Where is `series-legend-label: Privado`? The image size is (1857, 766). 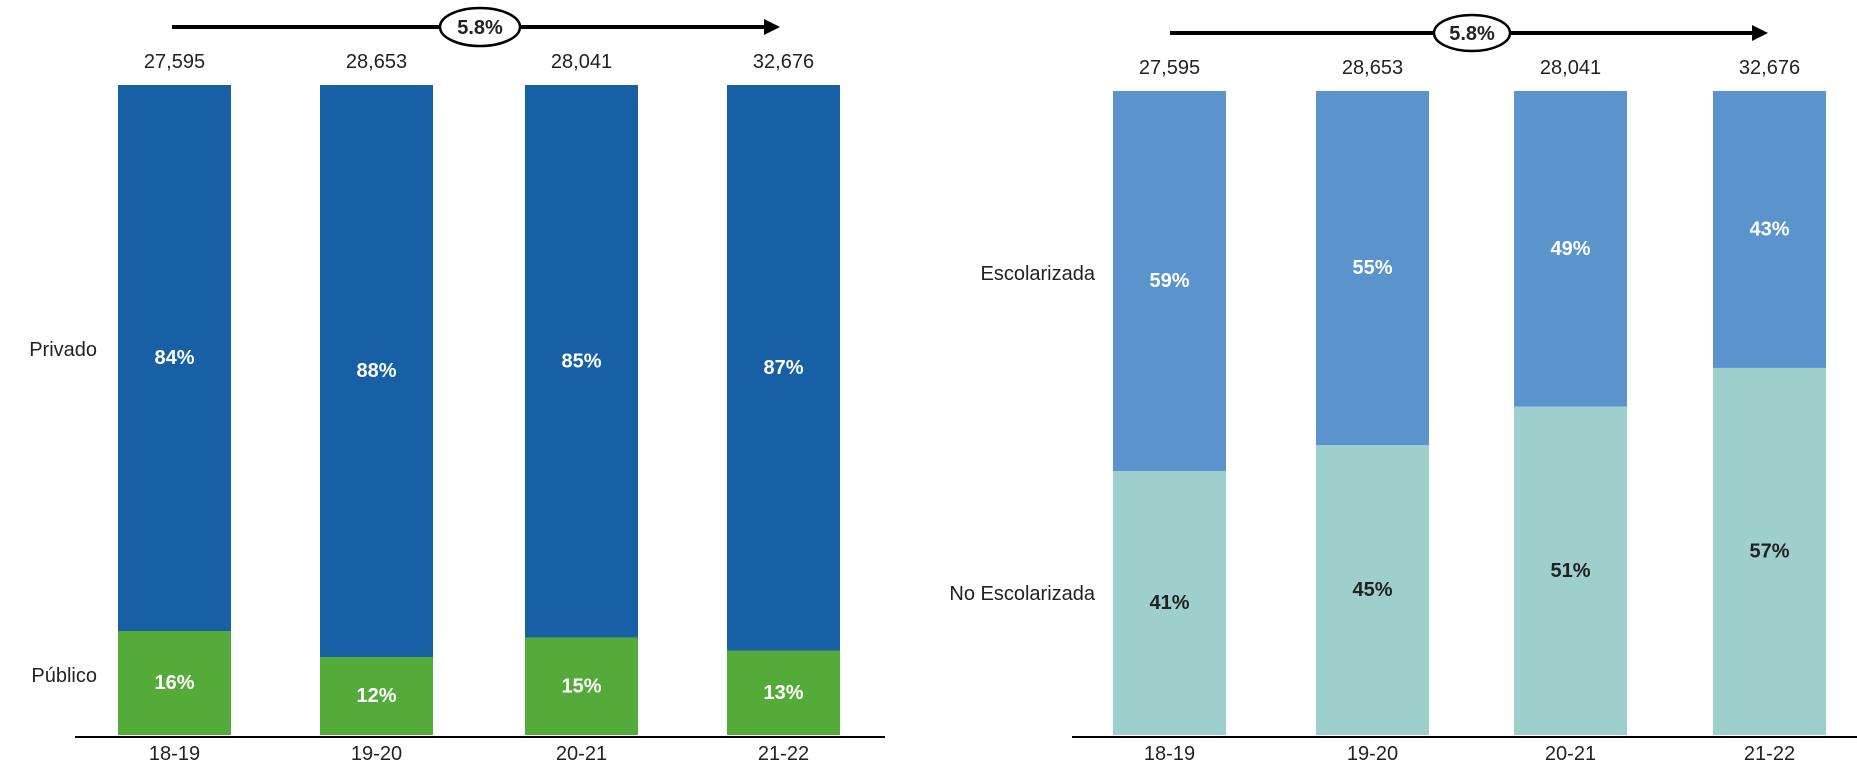
series-legend-label: Privado is located at coordinates (63, 350).